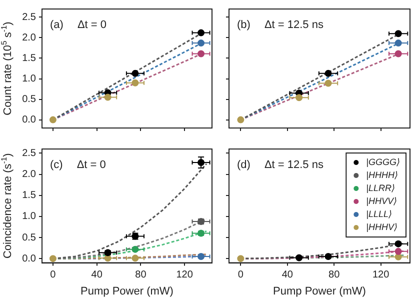 The width and height of the screenshot is (415, 308). I want to click on legend-label: |HHVV⟩, so click(382, 201).